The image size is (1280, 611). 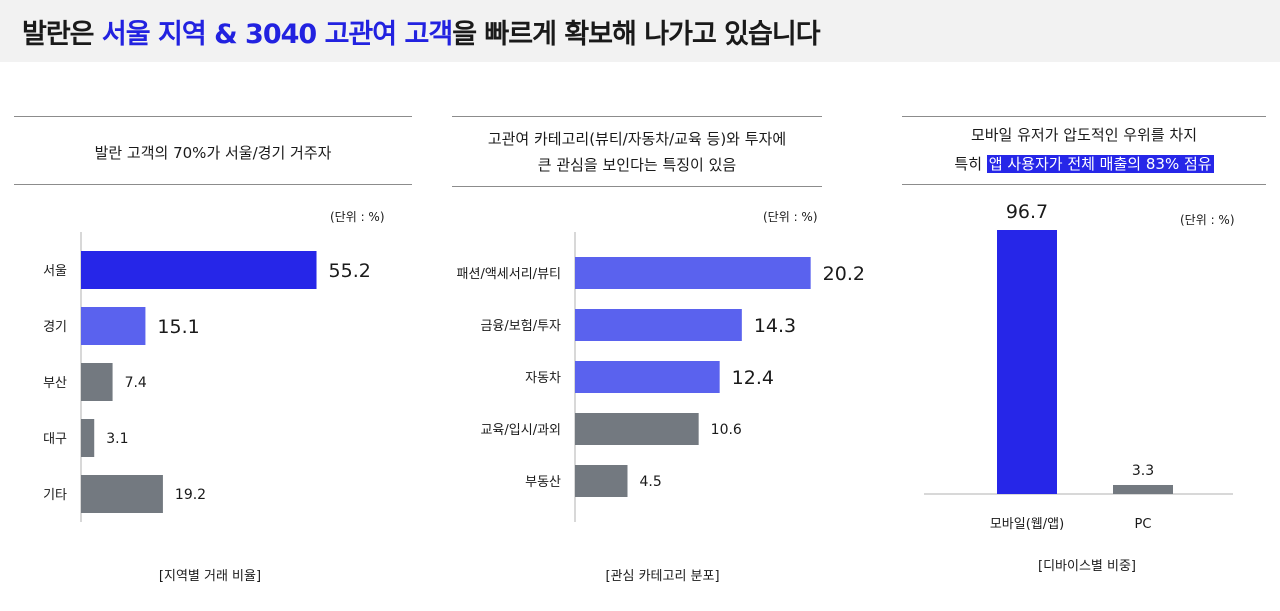 I want to click on chart-category-value-label: 4.5, so click(x=651, y=482).